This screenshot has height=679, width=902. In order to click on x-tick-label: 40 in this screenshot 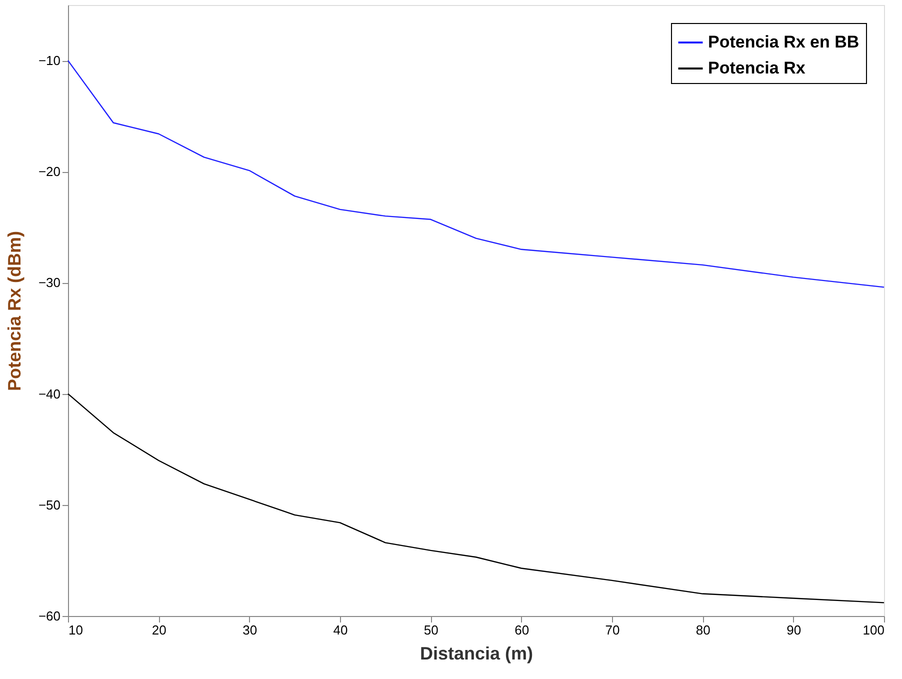, I will do `click(340, 630)`.